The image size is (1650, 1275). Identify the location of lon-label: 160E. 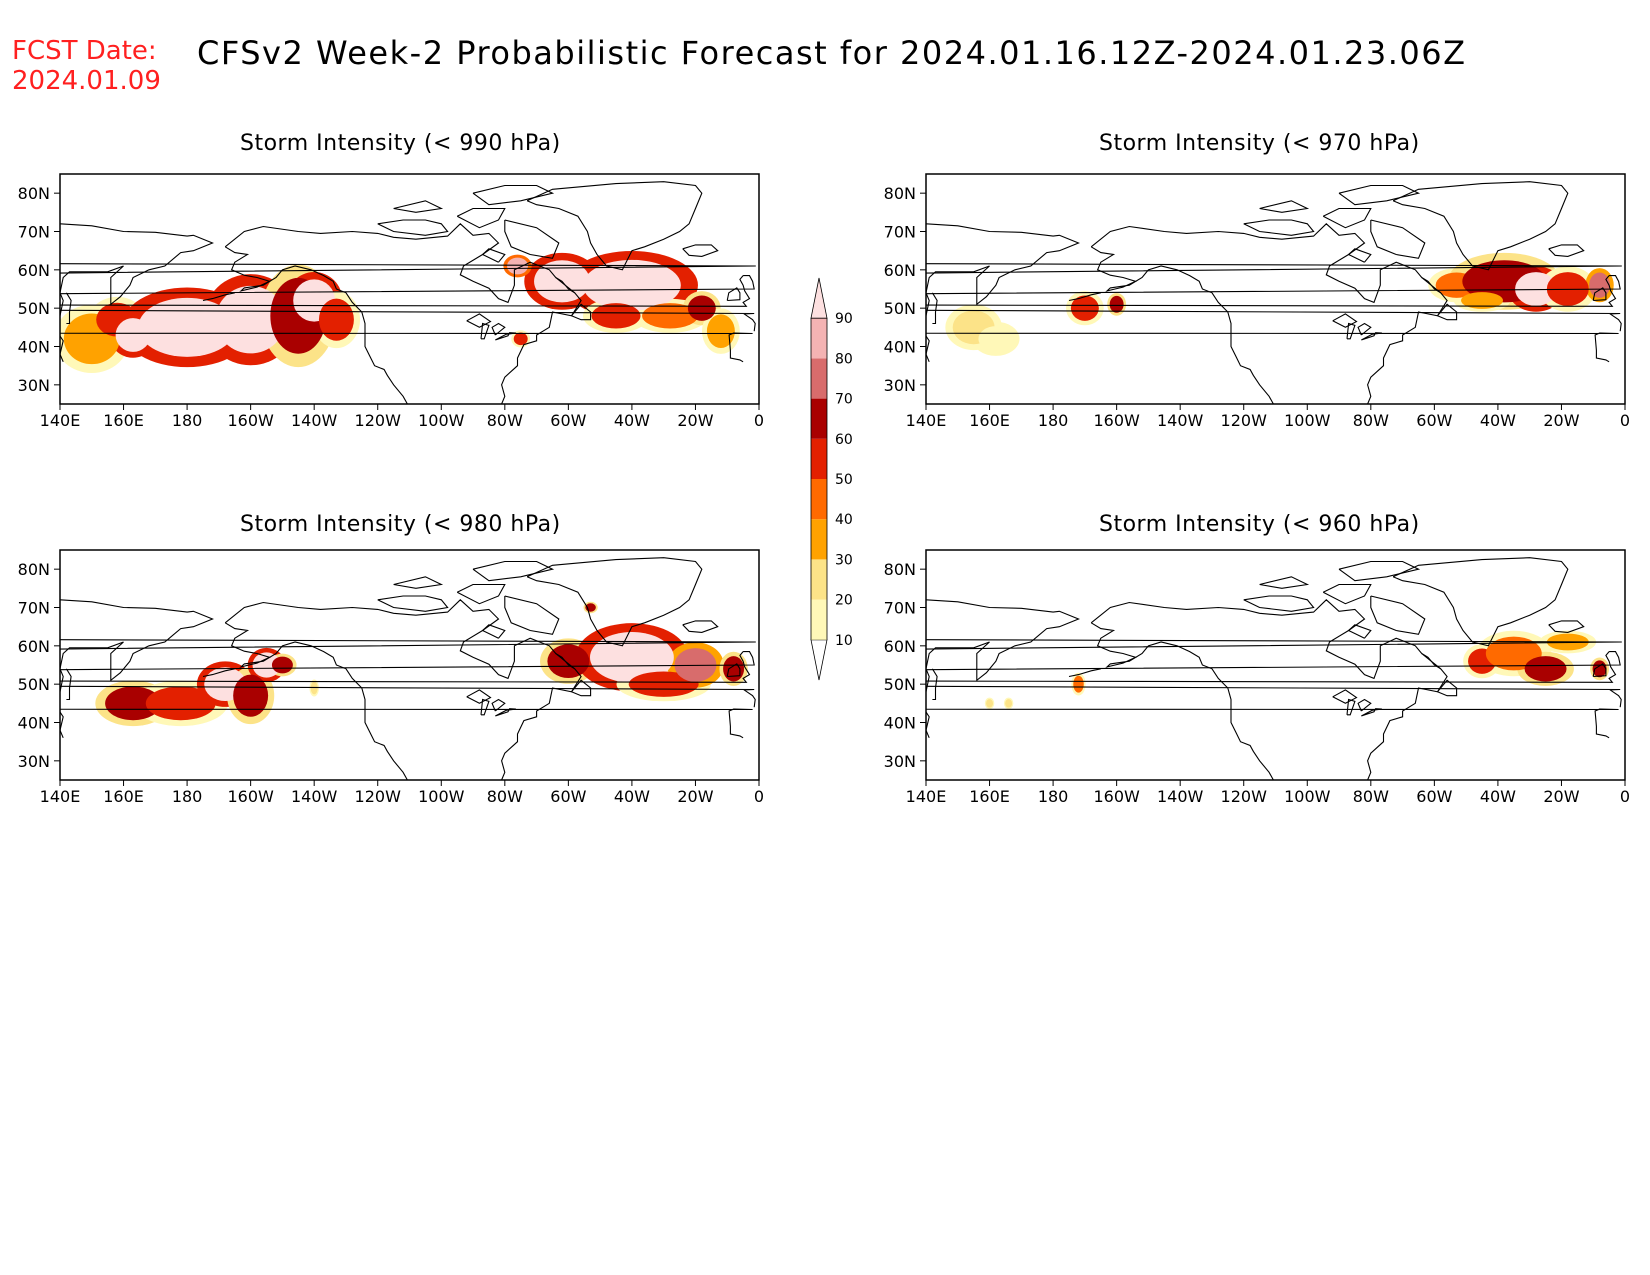
(989, 420).